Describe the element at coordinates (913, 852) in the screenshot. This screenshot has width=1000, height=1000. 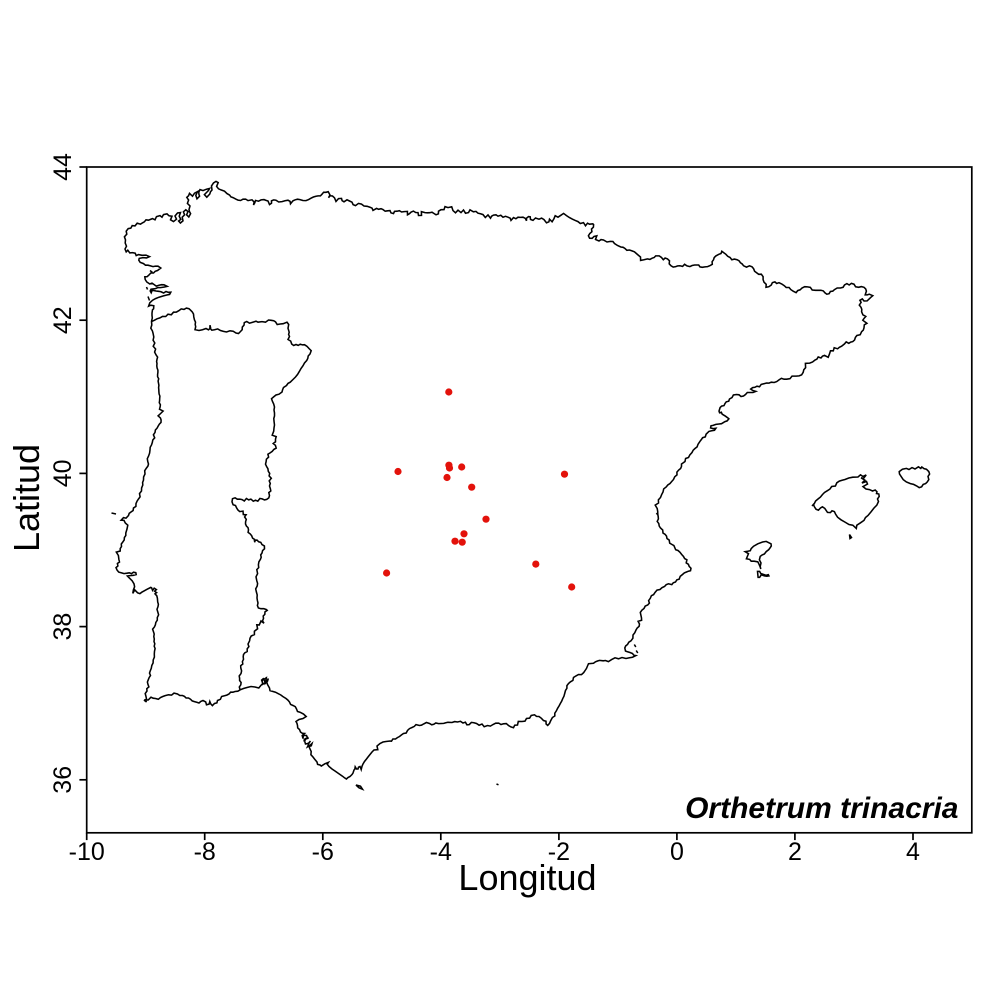
I see `svg-text: 4` at that location.